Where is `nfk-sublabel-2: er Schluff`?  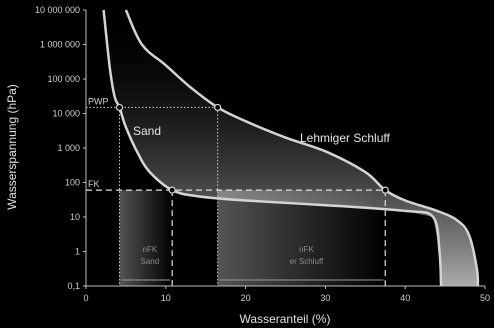 nfk-sublabel-2: er Schluff is located at coordinates (307, 261).